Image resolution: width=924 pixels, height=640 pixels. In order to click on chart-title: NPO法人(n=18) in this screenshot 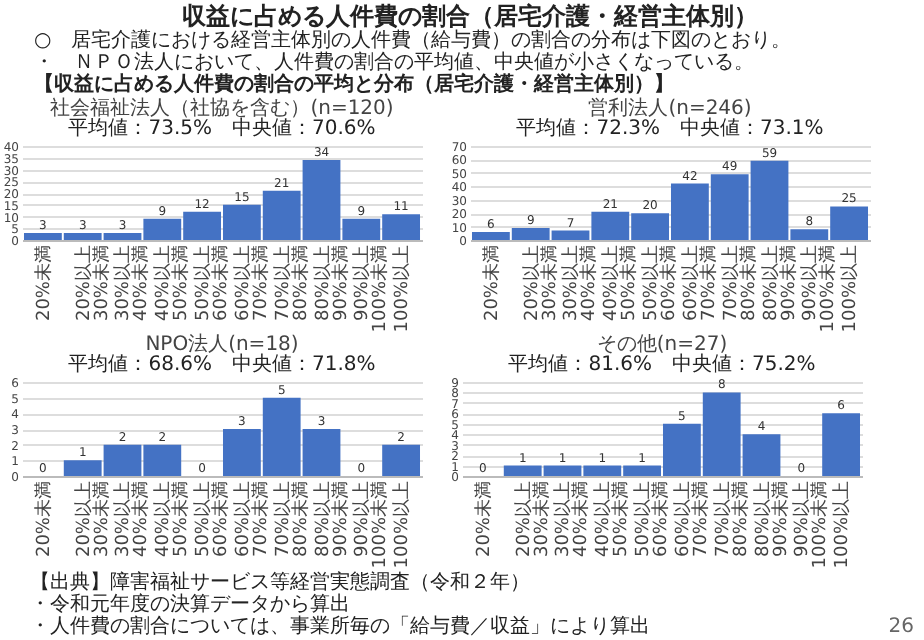, I will do `click(222, 344)`.